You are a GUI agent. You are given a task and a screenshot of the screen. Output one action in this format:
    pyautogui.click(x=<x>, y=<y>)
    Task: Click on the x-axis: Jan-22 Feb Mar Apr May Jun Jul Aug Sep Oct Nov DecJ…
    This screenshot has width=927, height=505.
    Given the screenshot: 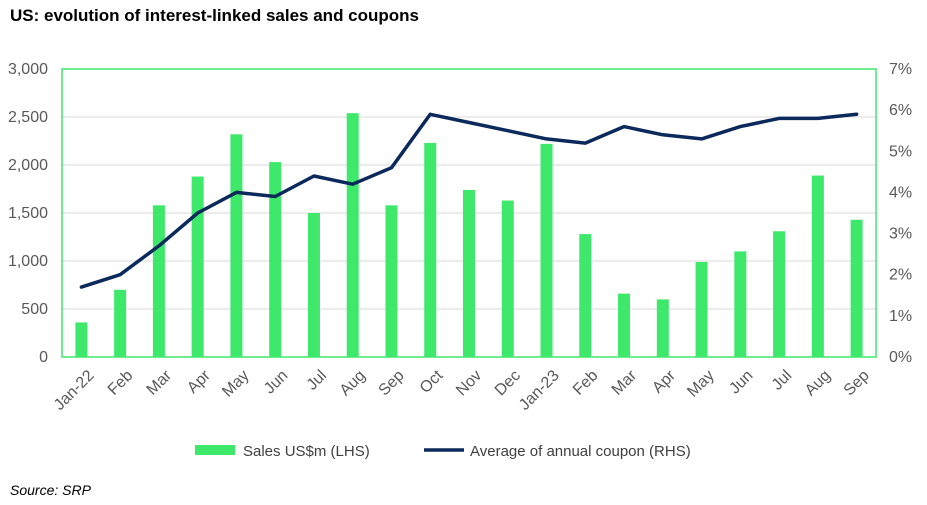 What is the action you would take?
    pyautogui.click(x=462, y=390)
    